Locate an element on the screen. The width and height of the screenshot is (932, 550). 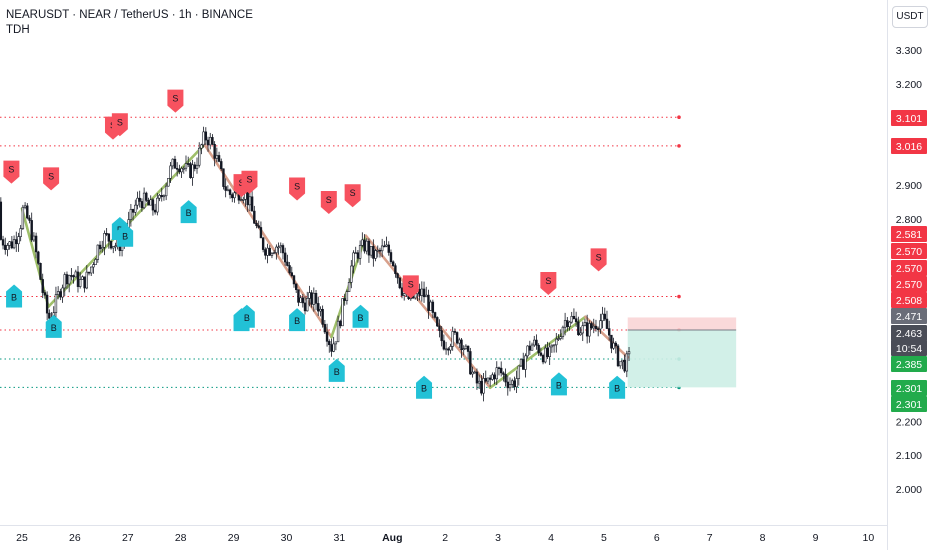
time-axis-divider is located at coordinates (443, 525).